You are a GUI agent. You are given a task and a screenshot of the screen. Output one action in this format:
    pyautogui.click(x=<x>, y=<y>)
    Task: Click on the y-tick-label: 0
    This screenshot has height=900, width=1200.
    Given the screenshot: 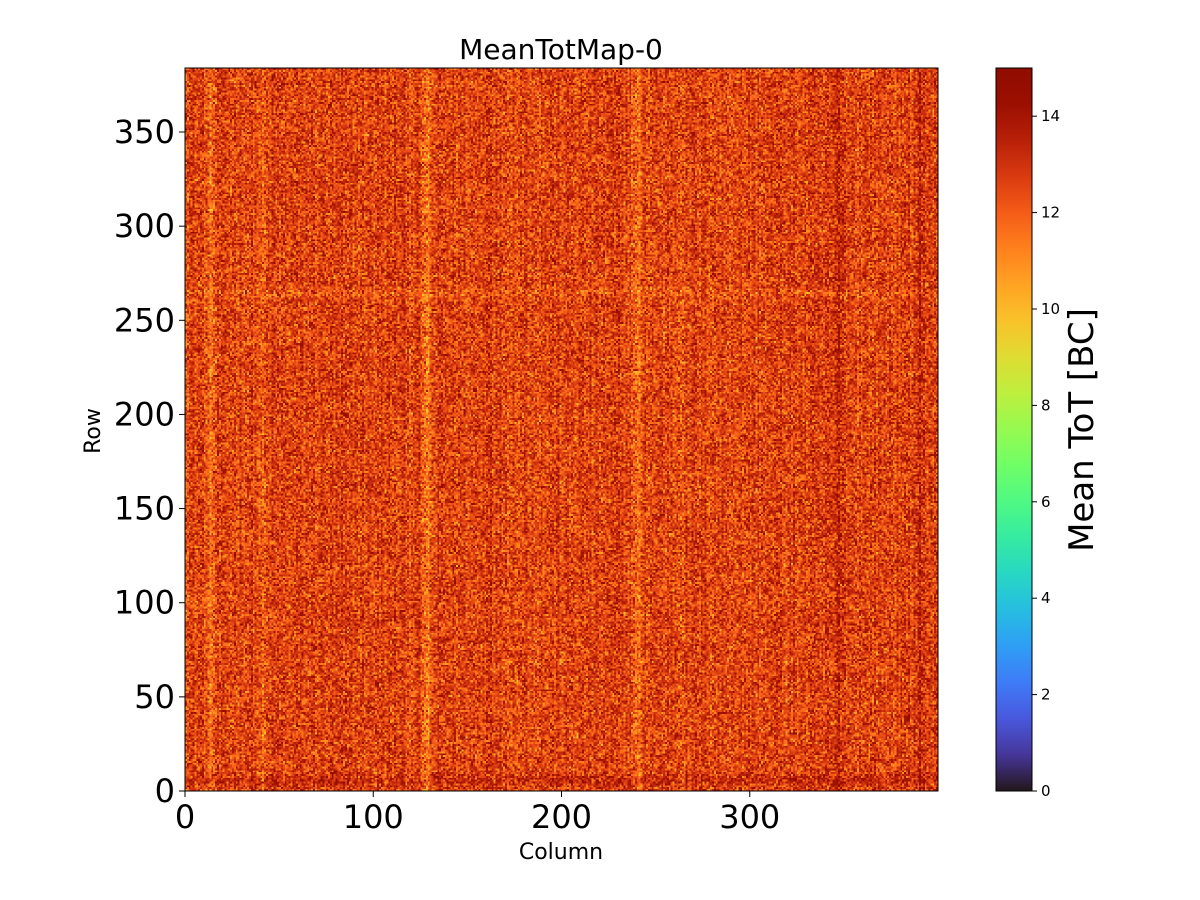 What is the action you would take?
    pyautogui.click(x=165, y=791)
    